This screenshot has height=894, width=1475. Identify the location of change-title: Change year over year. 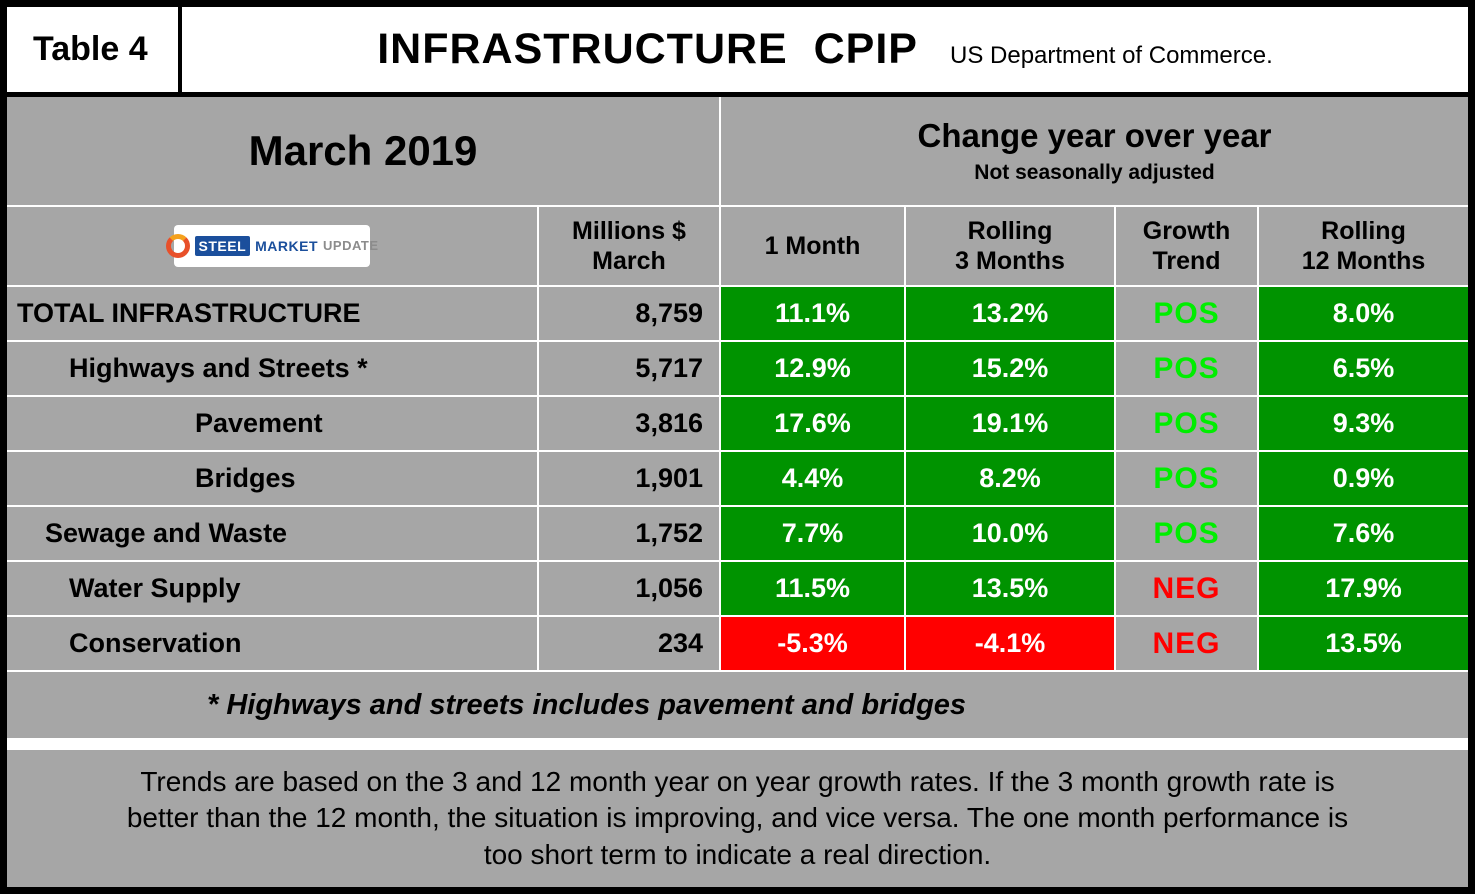
(1094, 135).